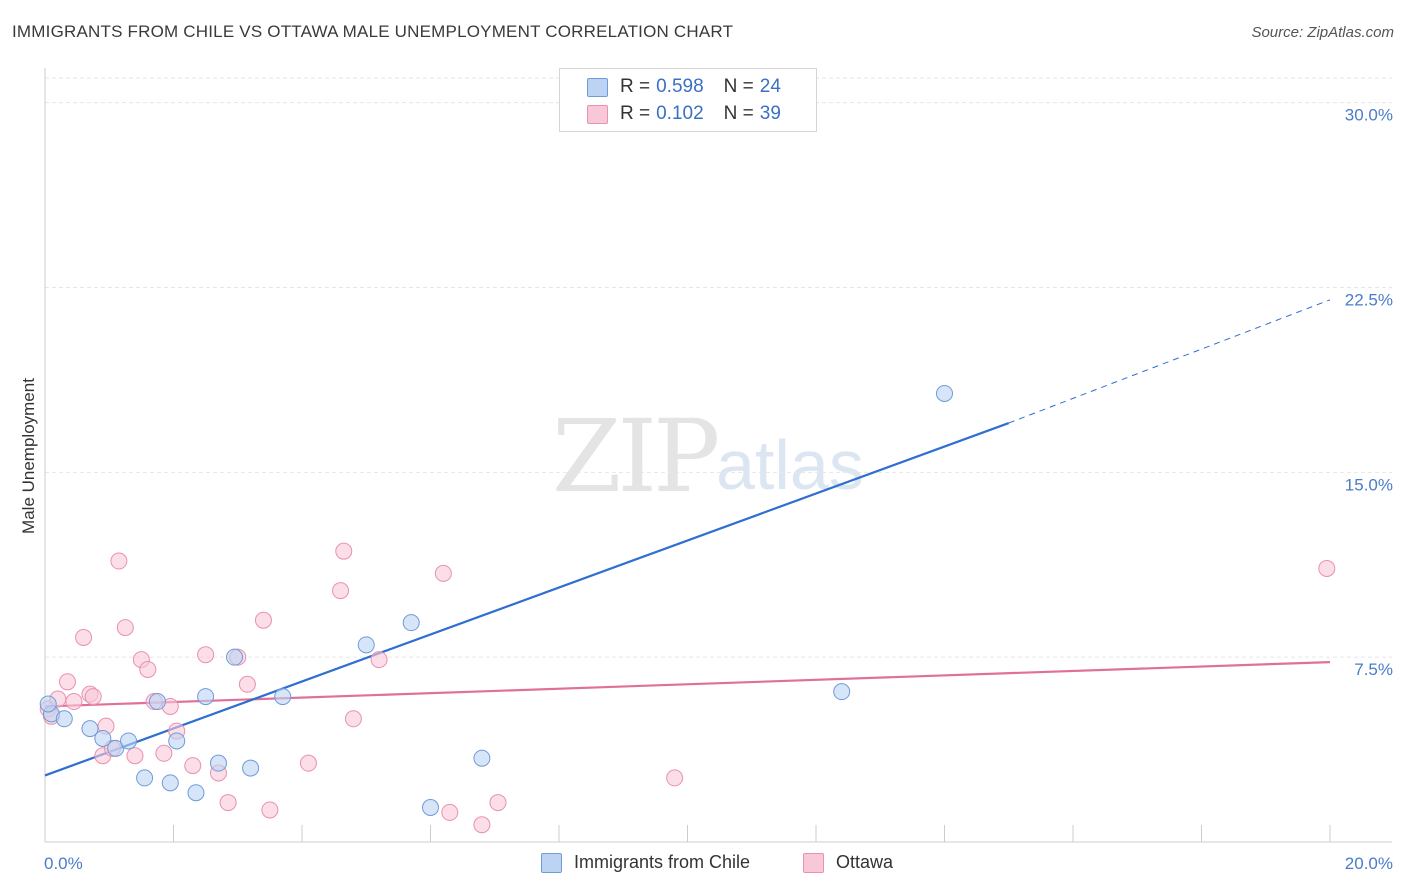 This screenshot has height=892, width=1406. Describe the element at coordinates (770, 86) in the screenshot. I see `legend-n-value: 24` at that location.